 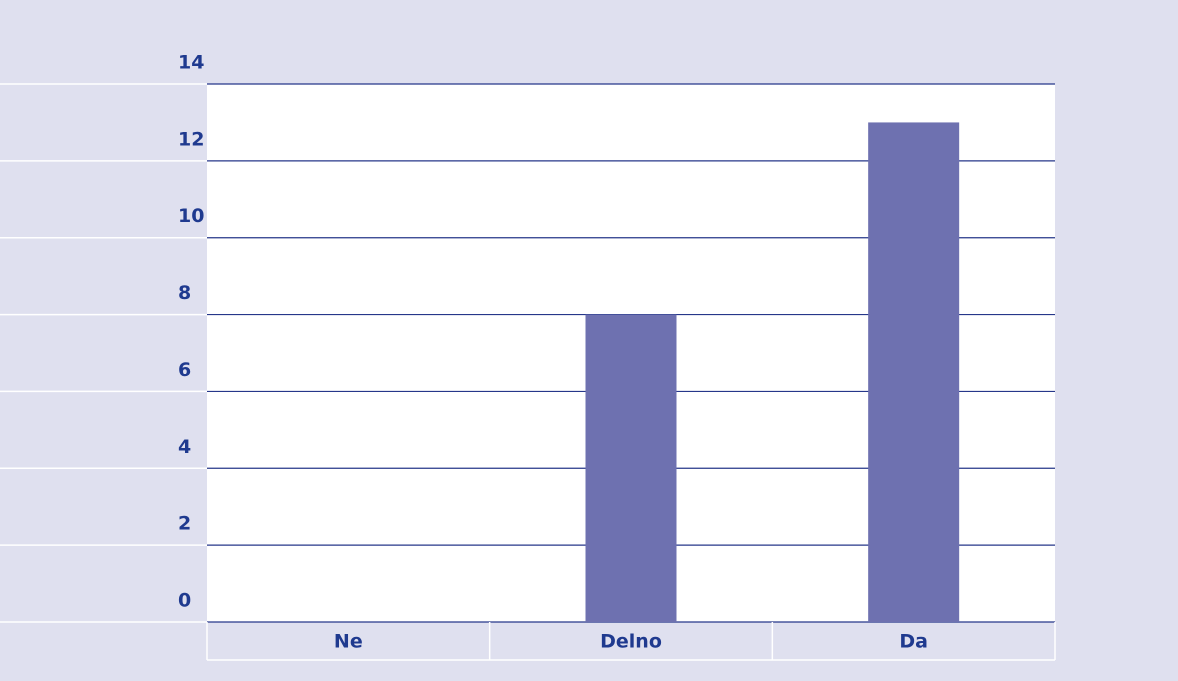 I want to click on x-tick-label: Ne, so click(x=348, y=642).